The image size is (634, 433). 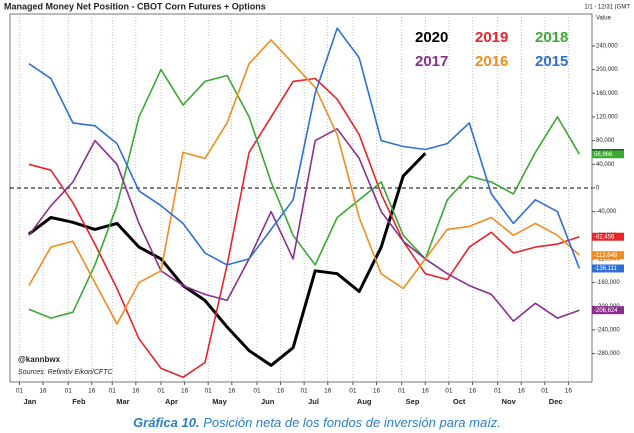 I want to click on y-tick-label: 80,000, so click(x=605, y=141).